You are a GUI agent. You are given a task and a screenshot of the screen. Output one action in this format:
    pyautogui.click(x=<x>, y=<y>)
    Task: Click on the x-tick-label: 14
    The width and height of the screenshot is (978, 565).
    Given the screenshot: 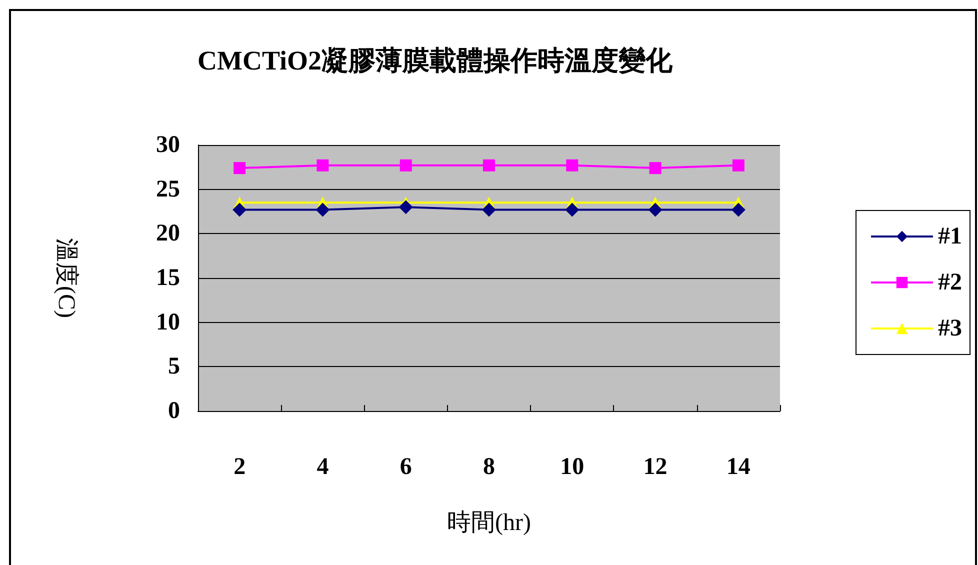 What is the action you would take?
    pyautogui.click(x=738, y=467)
    